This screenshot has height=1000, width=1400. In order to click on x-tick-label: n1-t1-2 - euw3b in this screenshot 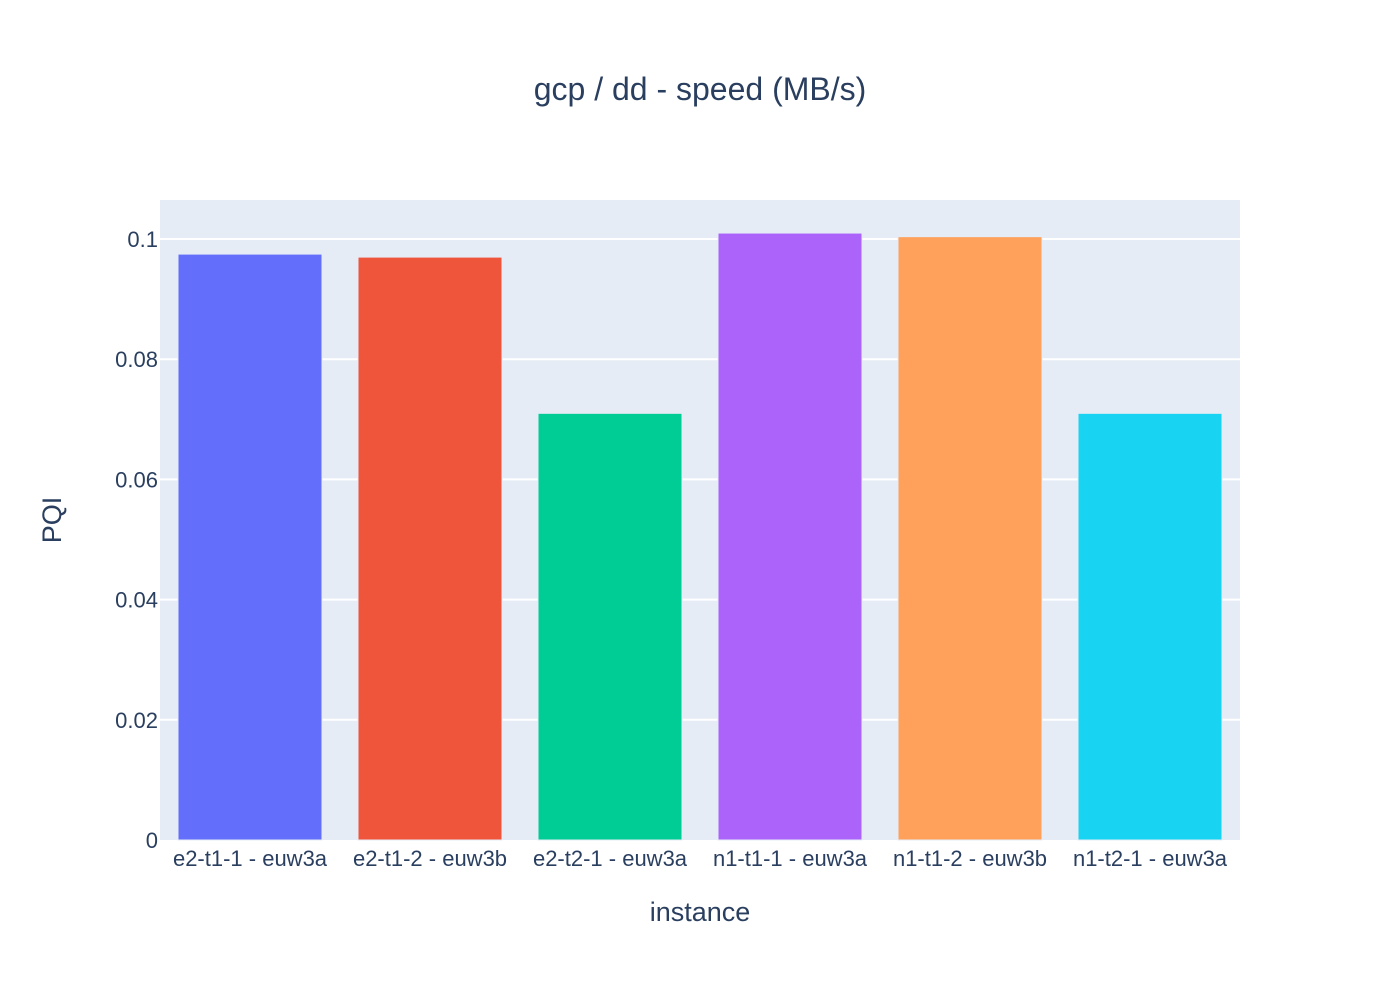, I will do `click(970, 858)`.